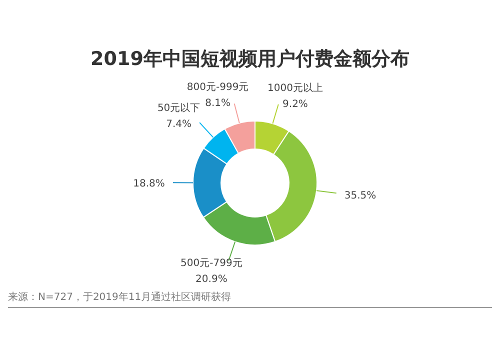 The height and width of the screenshot is (362, 500). I want to click on slice-label: 50元以下, so click(178, 108).